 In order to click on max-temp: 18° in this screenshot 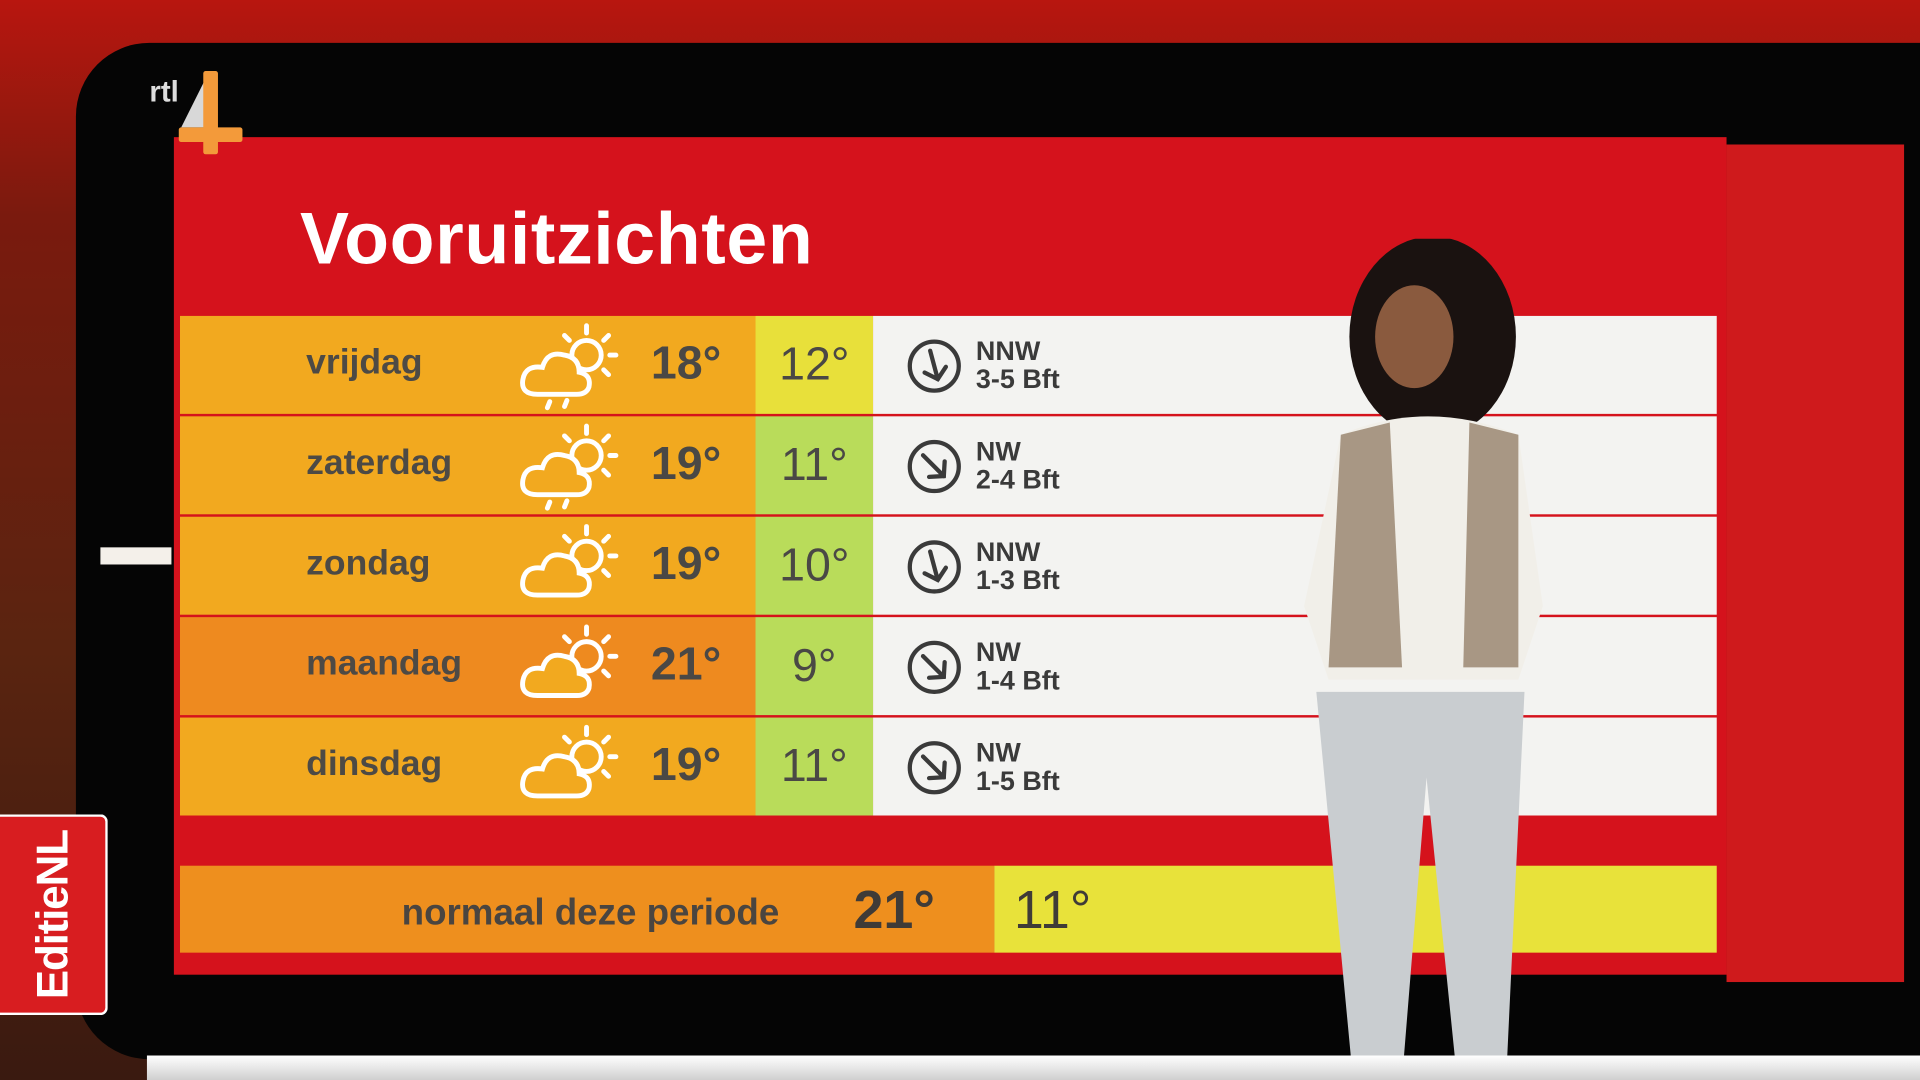, I will do `click(686, 363)`.